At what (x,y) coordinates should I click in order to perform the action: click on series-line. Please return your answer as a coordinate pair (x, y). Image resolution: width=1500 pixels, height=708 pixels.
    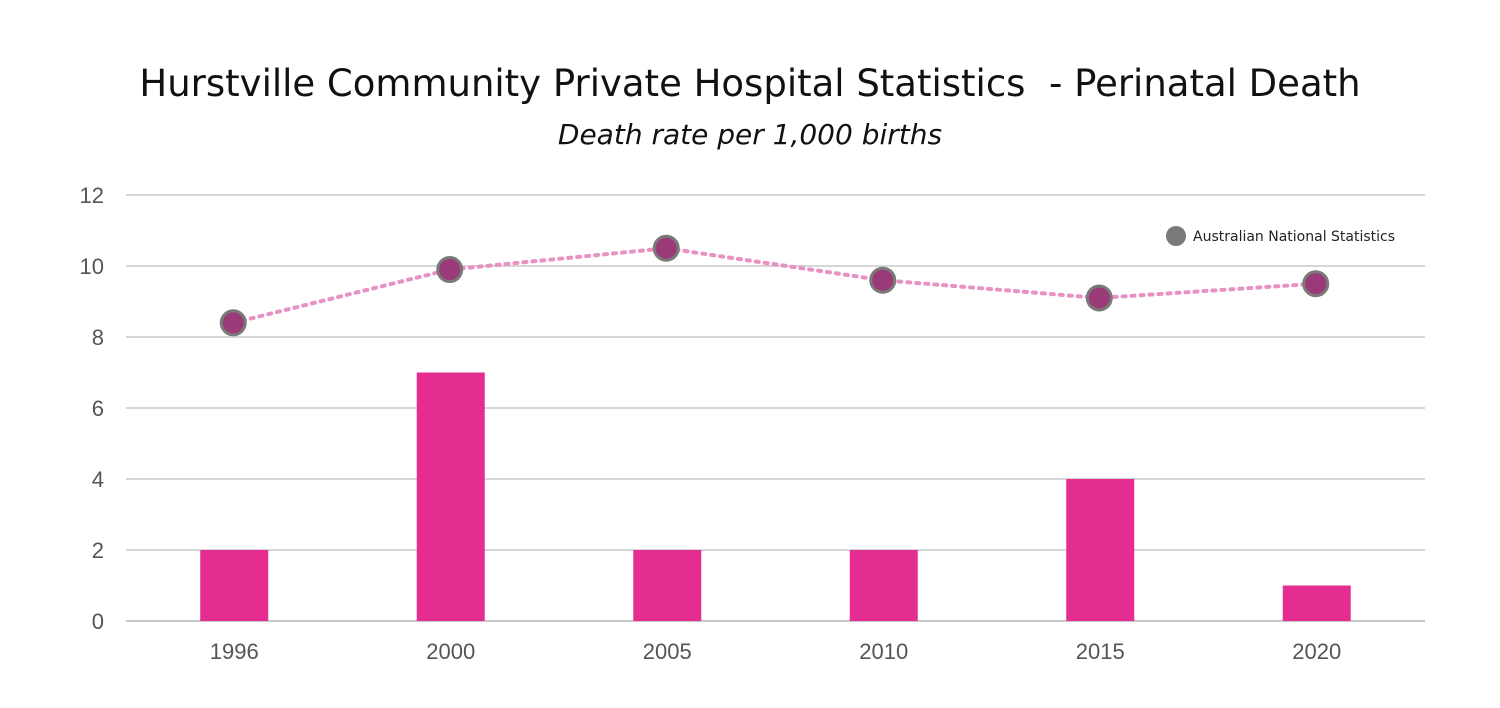
    Looking at the image, I should click on (774, 285).